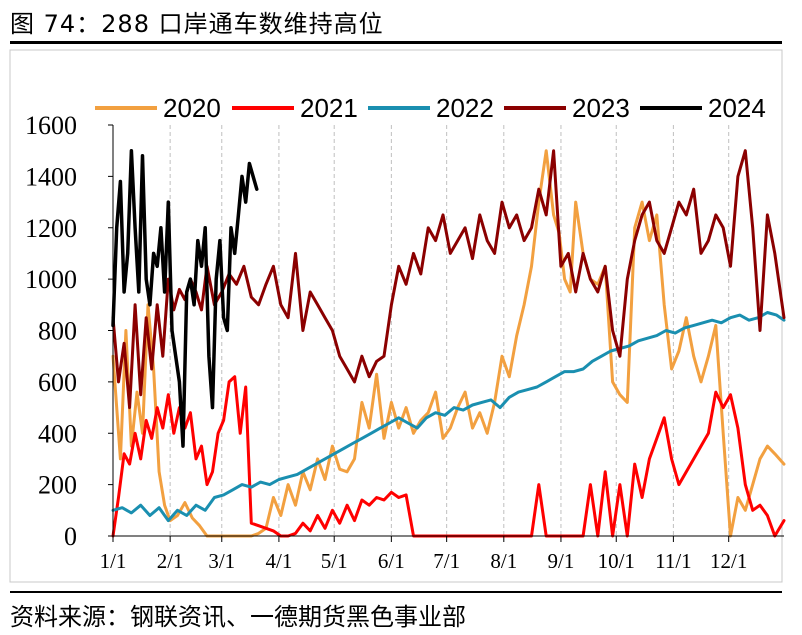 The width and height of the screenshot is (802, 635). Describe the element at coordinates (728, 561) in the screenshot. I see `x-tick-label: 12/1` at that location.